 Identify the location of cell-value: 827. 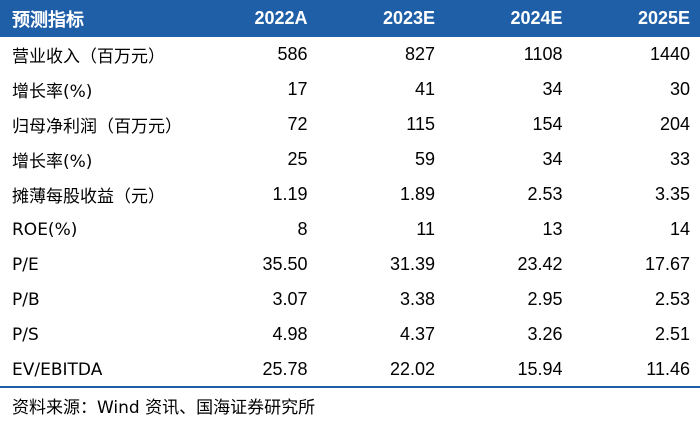
(419, 54).